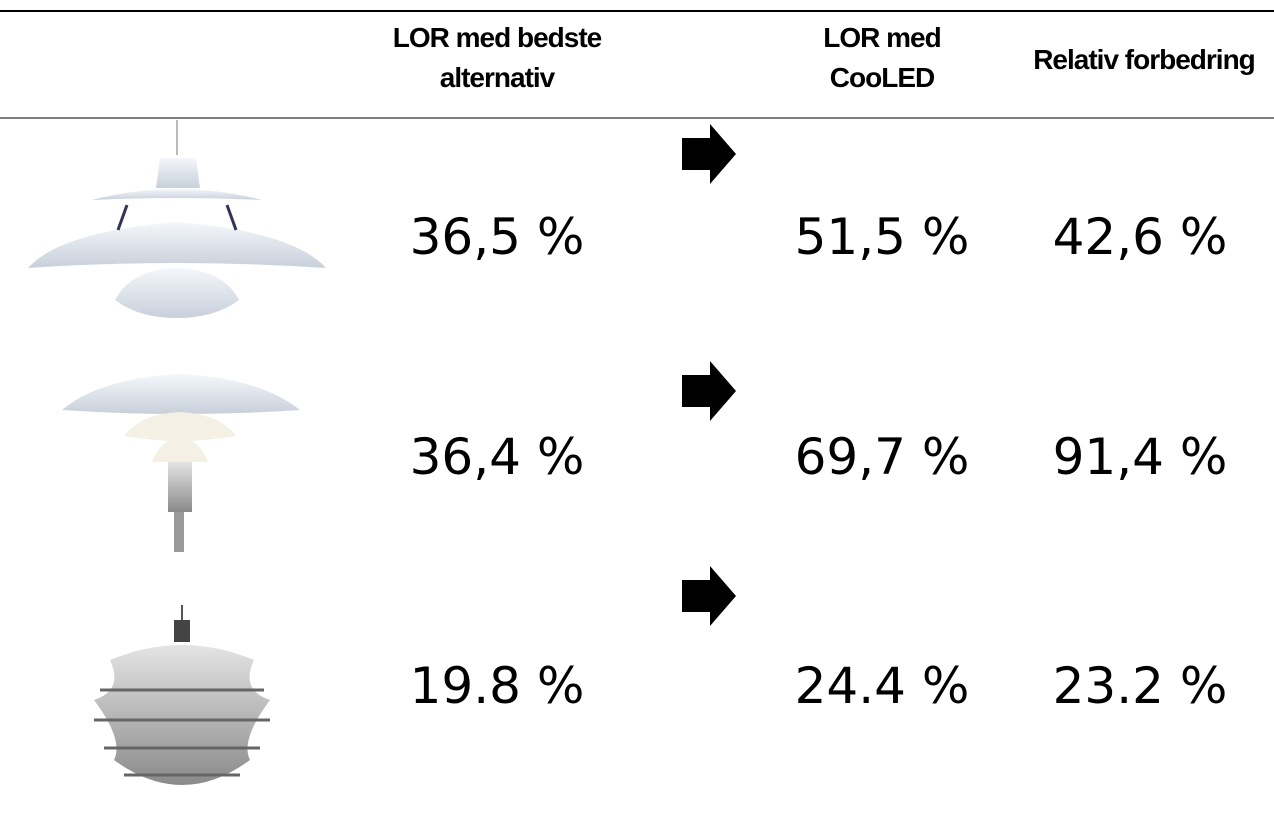 The width and height of the screenshot is (1274, 814). What do you see at coordinates (497, 457) in the screenshot?
I see `cell: 36,4 %` at bounding box center [497, 457].